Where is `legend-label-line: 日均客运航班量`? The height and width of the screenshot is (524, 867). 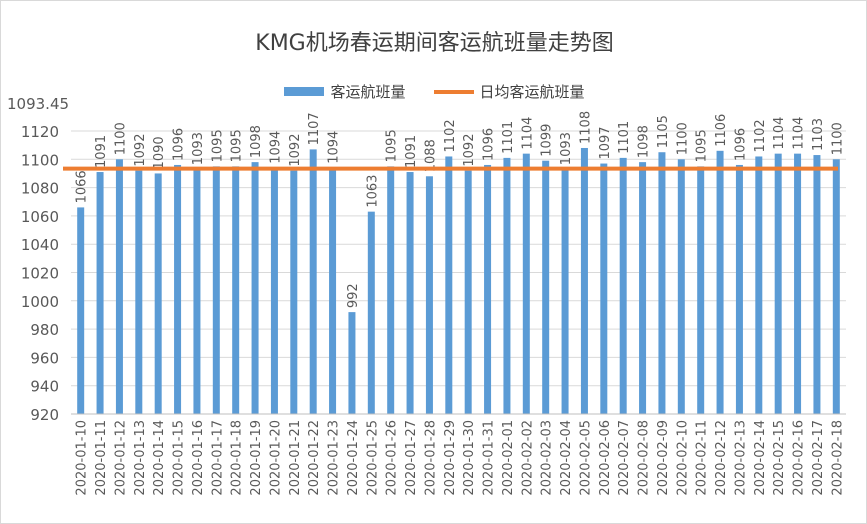 legend-label-line: 日均客运航班量 is located at coordinates (532, 92).